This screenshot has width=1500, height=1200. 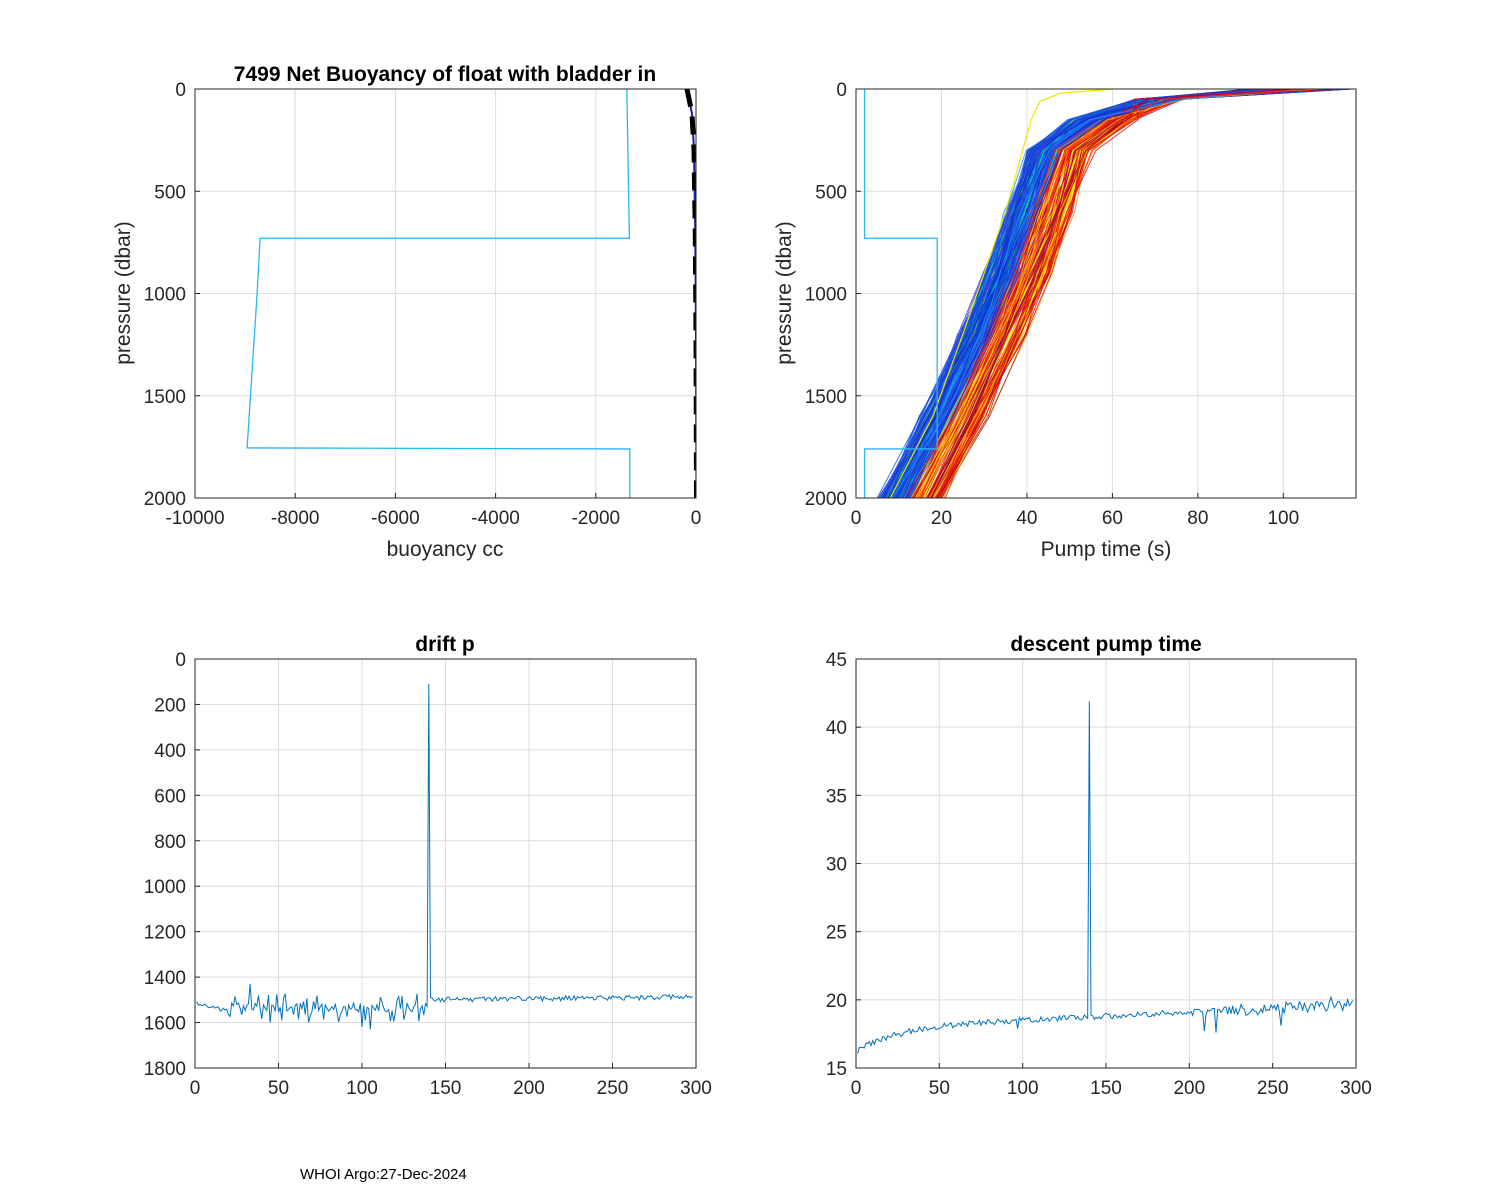 What do you see at coordinates (165, 865) in the screenshot?
I see `y-tick-labels: 0 200 400 600 800 1000 1200 1400 1600 1800` at bounding box center [165, 865].